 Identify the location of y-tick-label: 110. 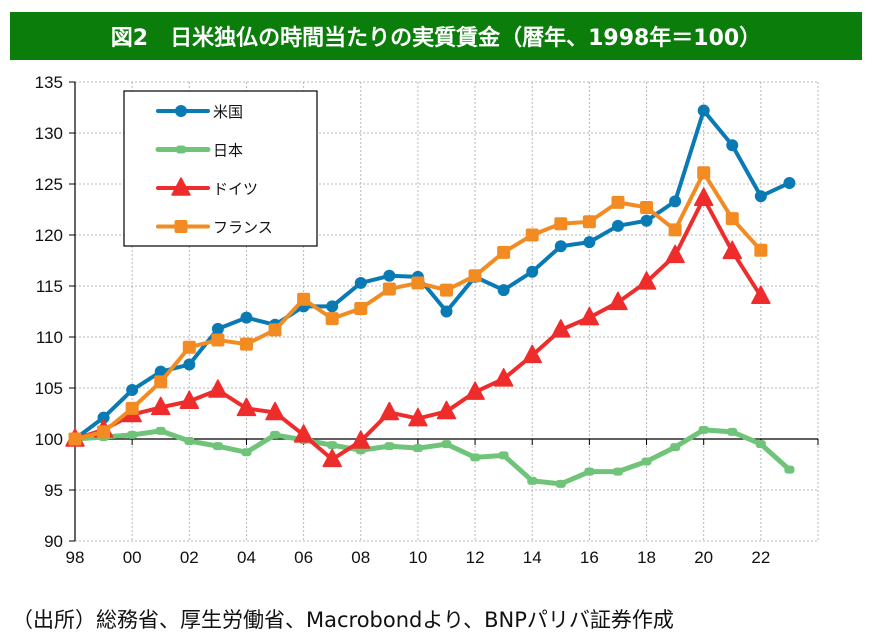
(49, 337).